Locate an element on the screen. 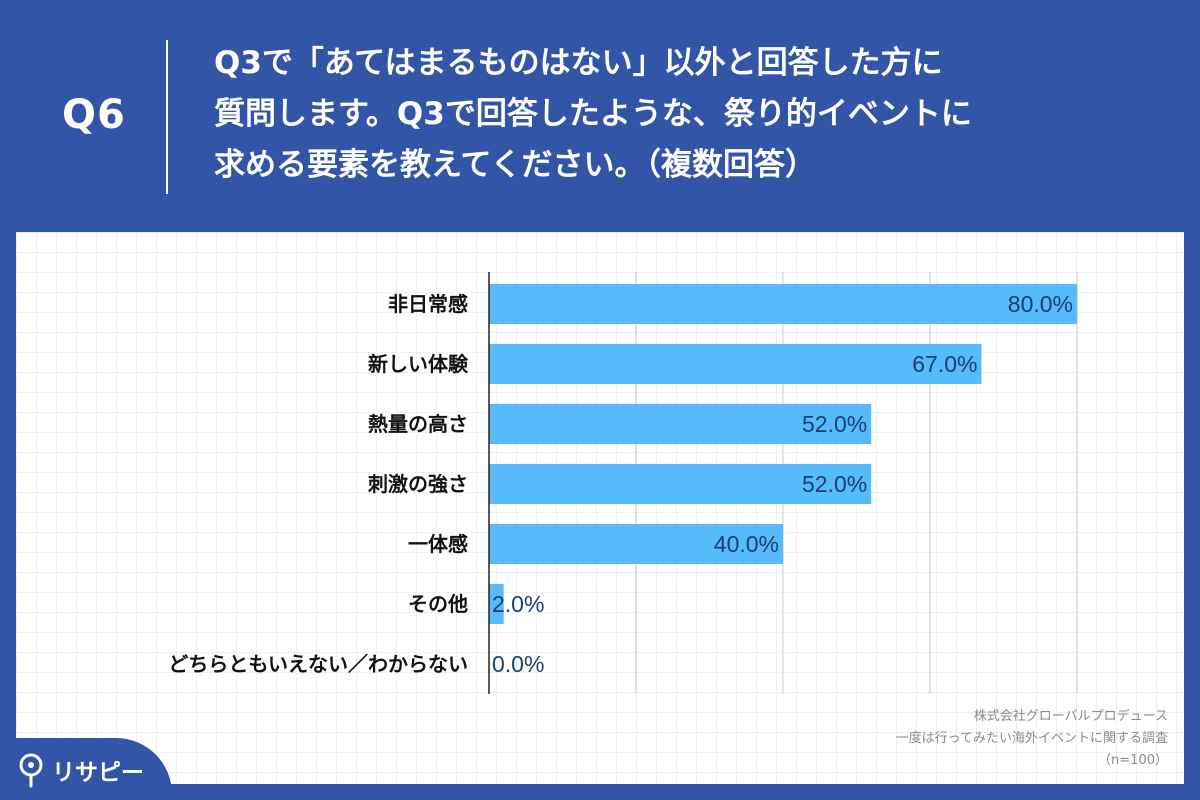  value-label-1: 67.0% is located at coordinates (944, 364).